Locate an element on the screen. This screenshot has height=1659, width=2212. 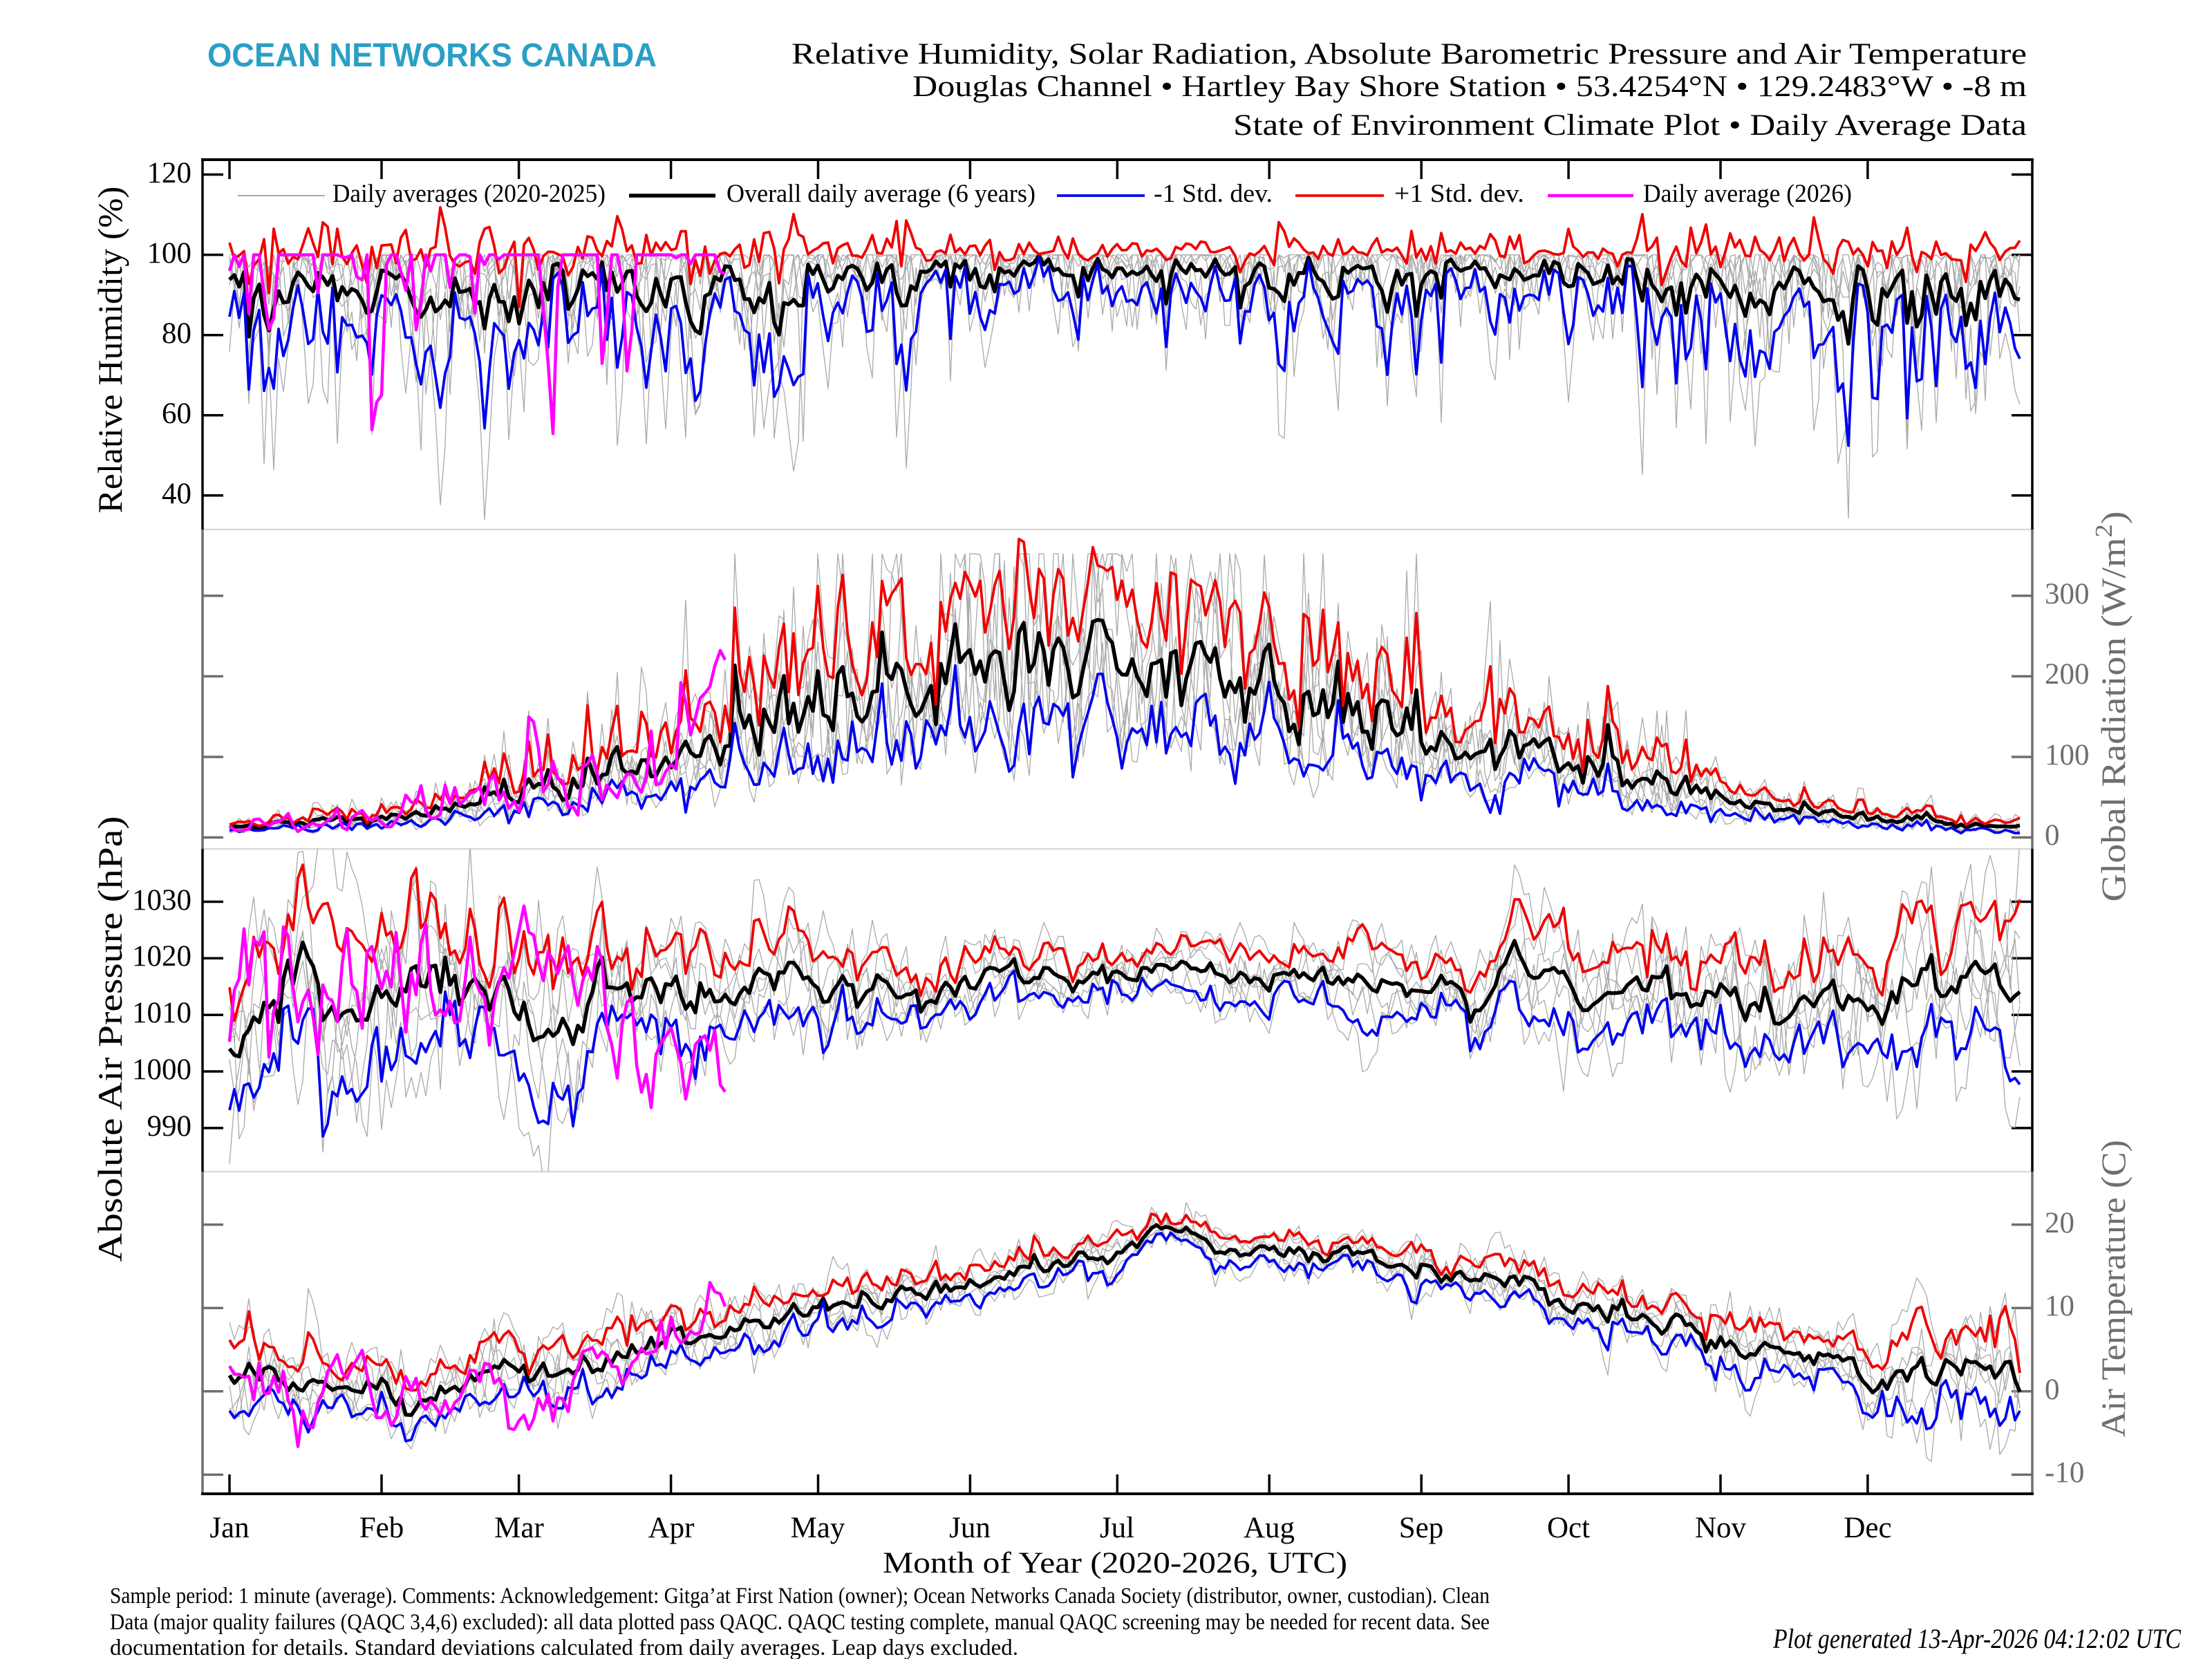
svg-text: 1030 is located at coordinates (162, 901).